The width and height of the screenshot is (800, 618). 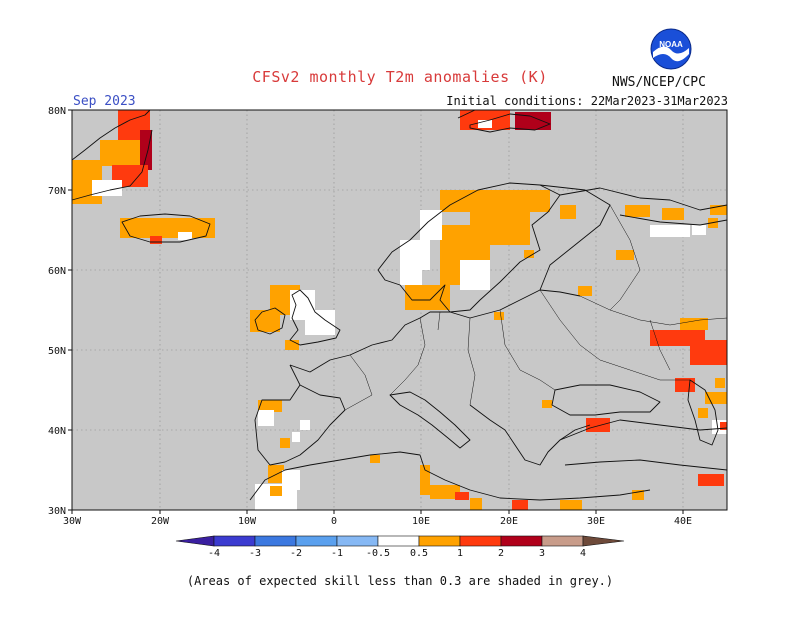 What do you see at coordinates (57, 351) in the screenshot?
I see `lat-label: 50N` at bounding box center [57, 351].